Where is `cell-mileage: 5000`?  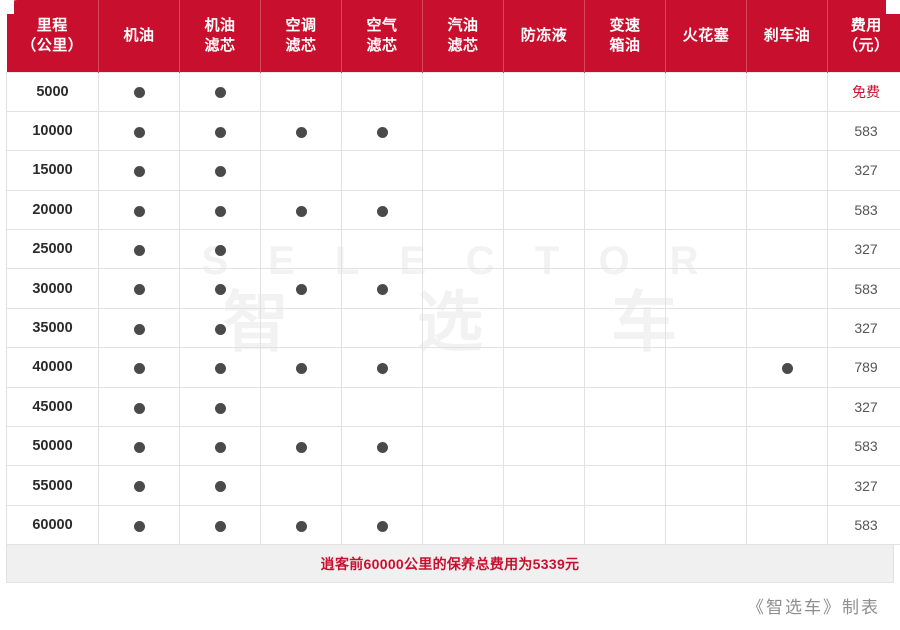 cell-mileage: 5000 is located at coordinates (52, 91).